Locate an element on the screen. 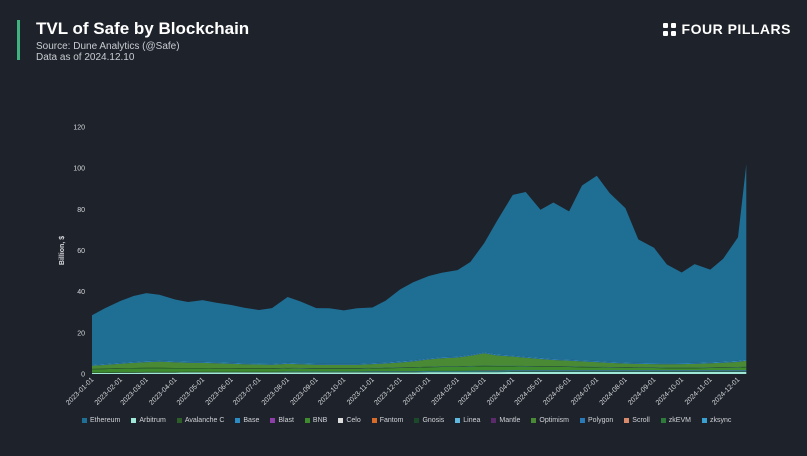 This screenshot has height=456, width=807. x-tick-label: 2023-07-01 is located at coordinates (247, 391).